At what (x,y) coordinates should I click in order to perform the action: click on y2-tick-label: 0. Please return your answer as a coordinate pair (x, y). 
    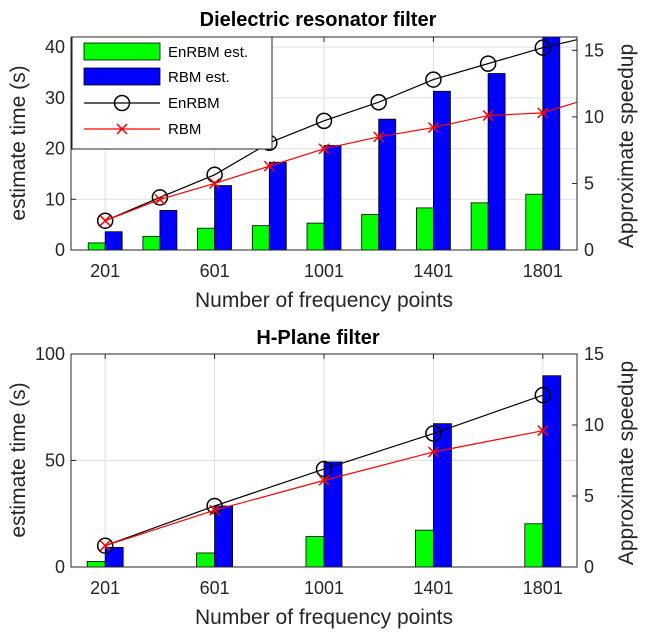
    Looking at the image, I should click on (589, 567).